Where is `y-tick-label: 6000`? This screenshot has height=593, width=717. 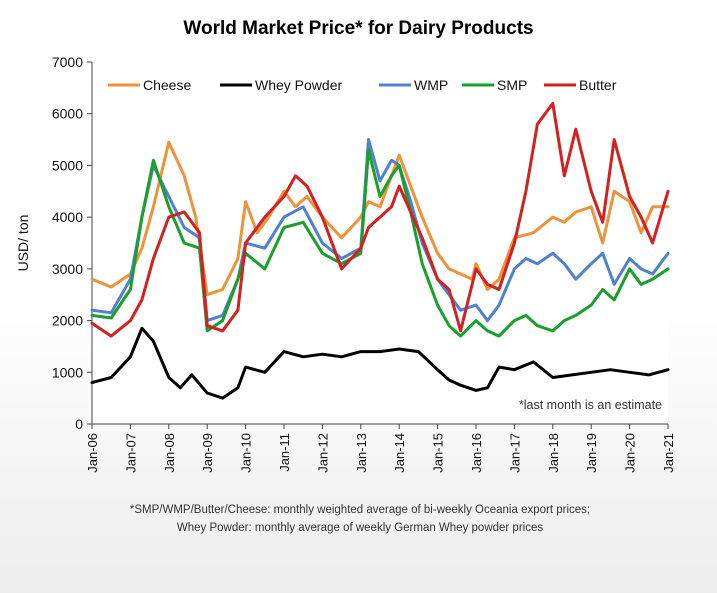 y-tick-label: 6000 is located at coordinates (67, 114).